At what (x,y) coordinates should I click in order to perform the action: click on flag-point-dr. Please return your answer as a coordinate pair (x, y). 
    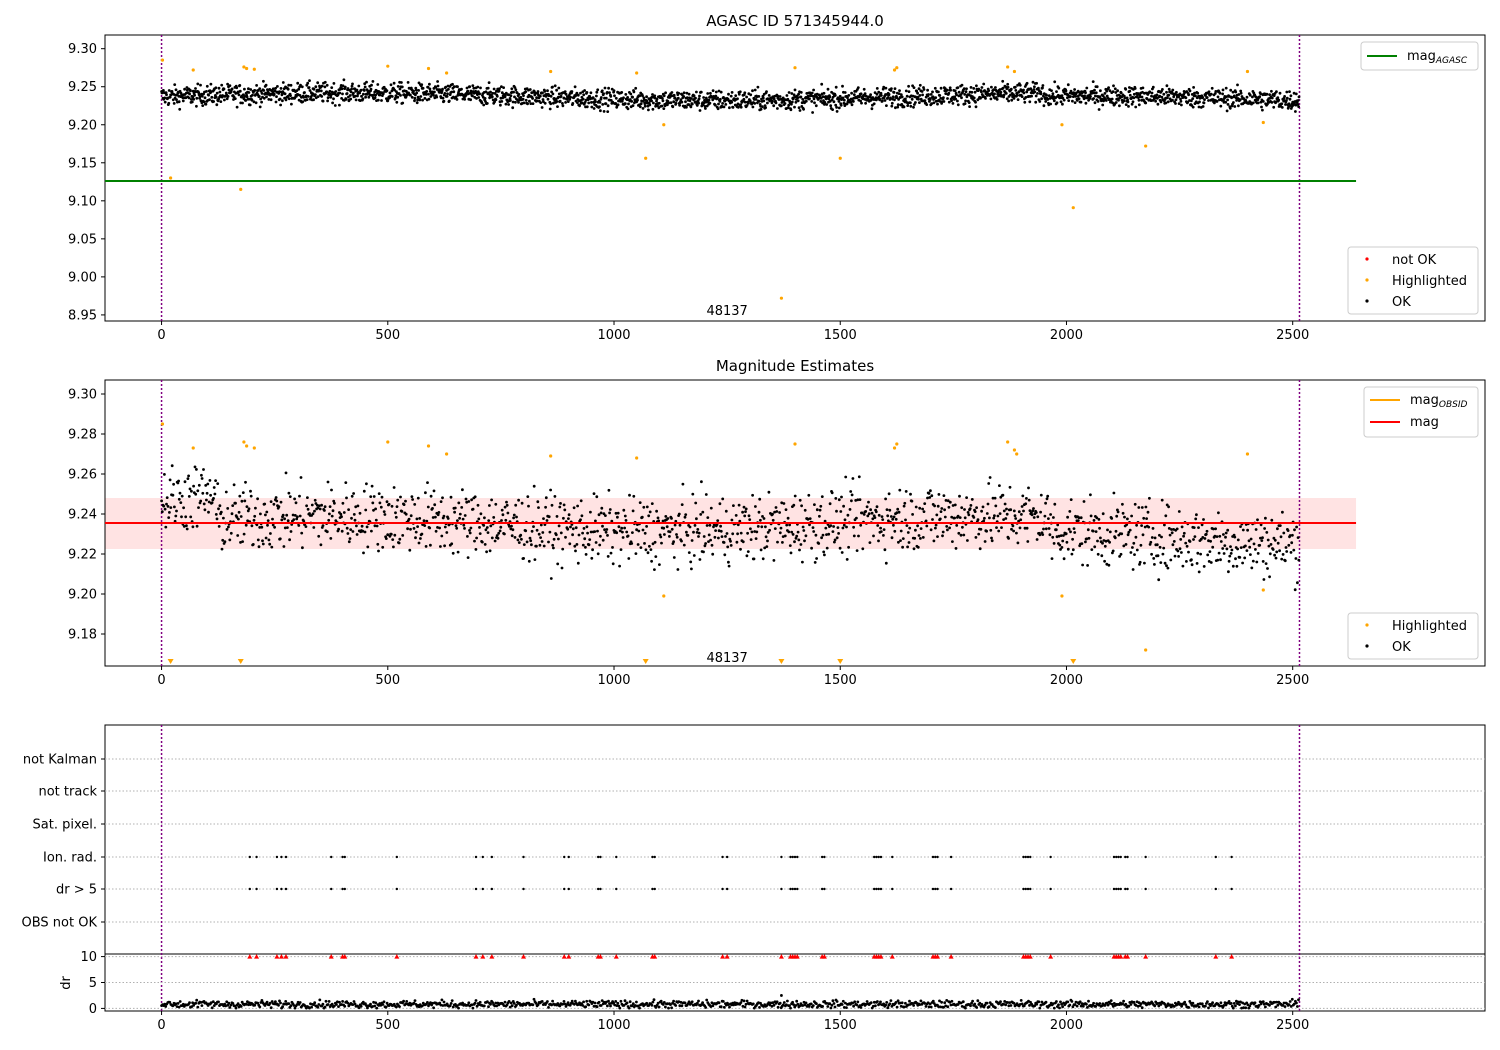
    Looking at the image, I should click on (878, 889).